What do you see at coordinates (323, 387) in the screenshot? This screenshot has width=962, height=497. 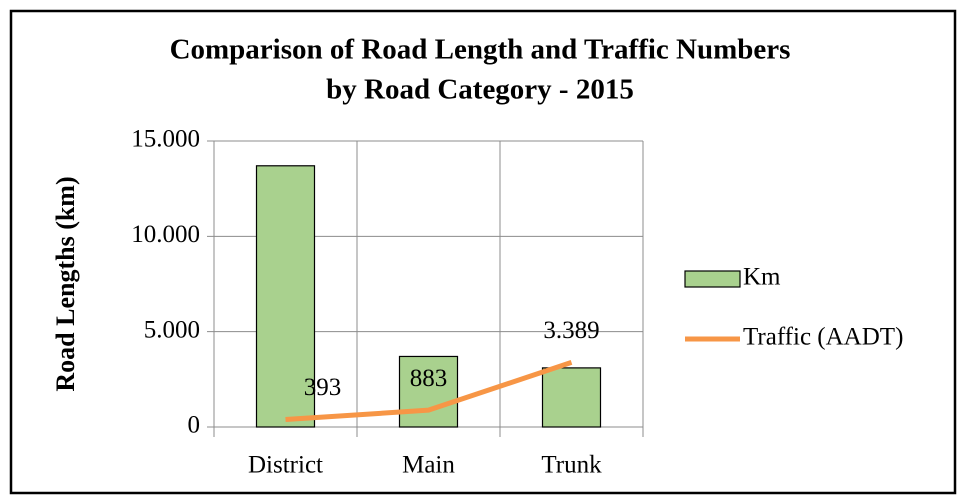 I see `data-label: 393` at bounding box center [323, 387].